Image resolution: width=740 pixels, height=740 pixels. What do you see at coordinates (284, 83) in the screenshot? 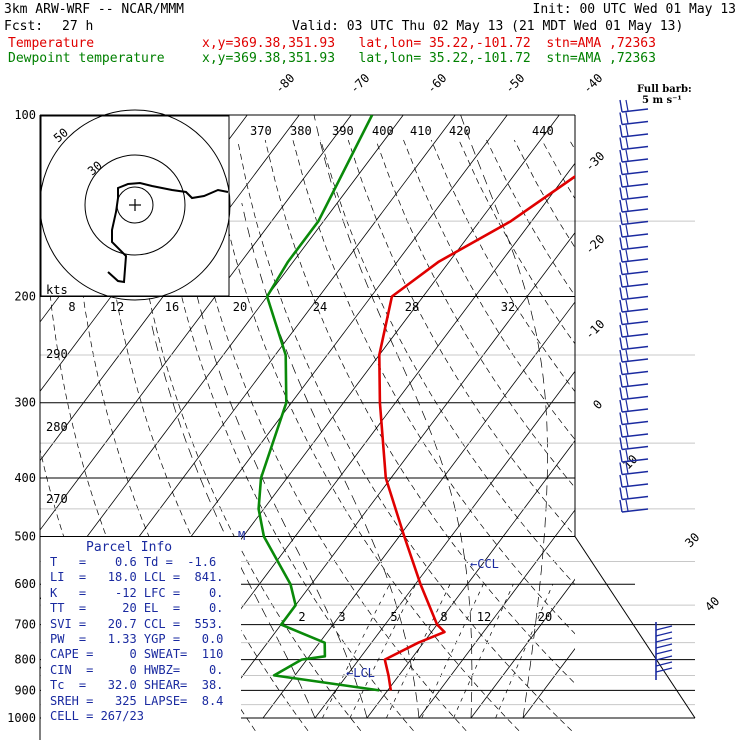
I see `isotherm-label: -80` at bounding box center [284, 83].